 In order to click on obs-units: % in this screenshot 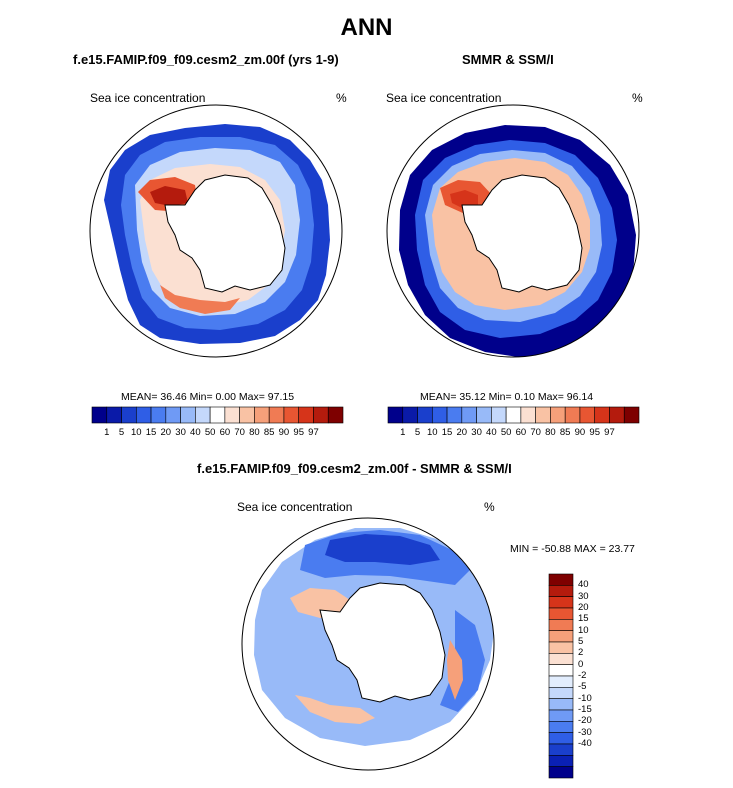, I will do `click(637, 98)`.